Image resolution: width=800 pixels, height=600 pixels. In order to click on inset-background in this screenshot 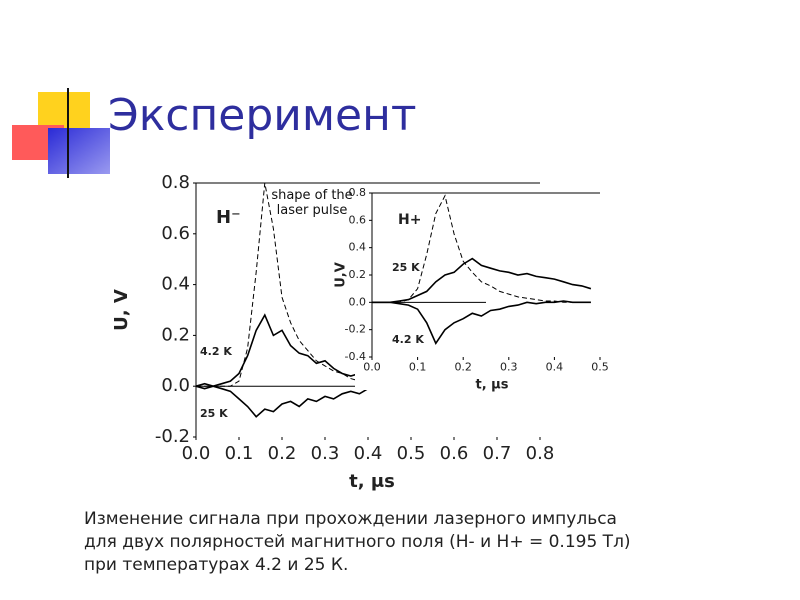, I will do `click(482, 287)`.